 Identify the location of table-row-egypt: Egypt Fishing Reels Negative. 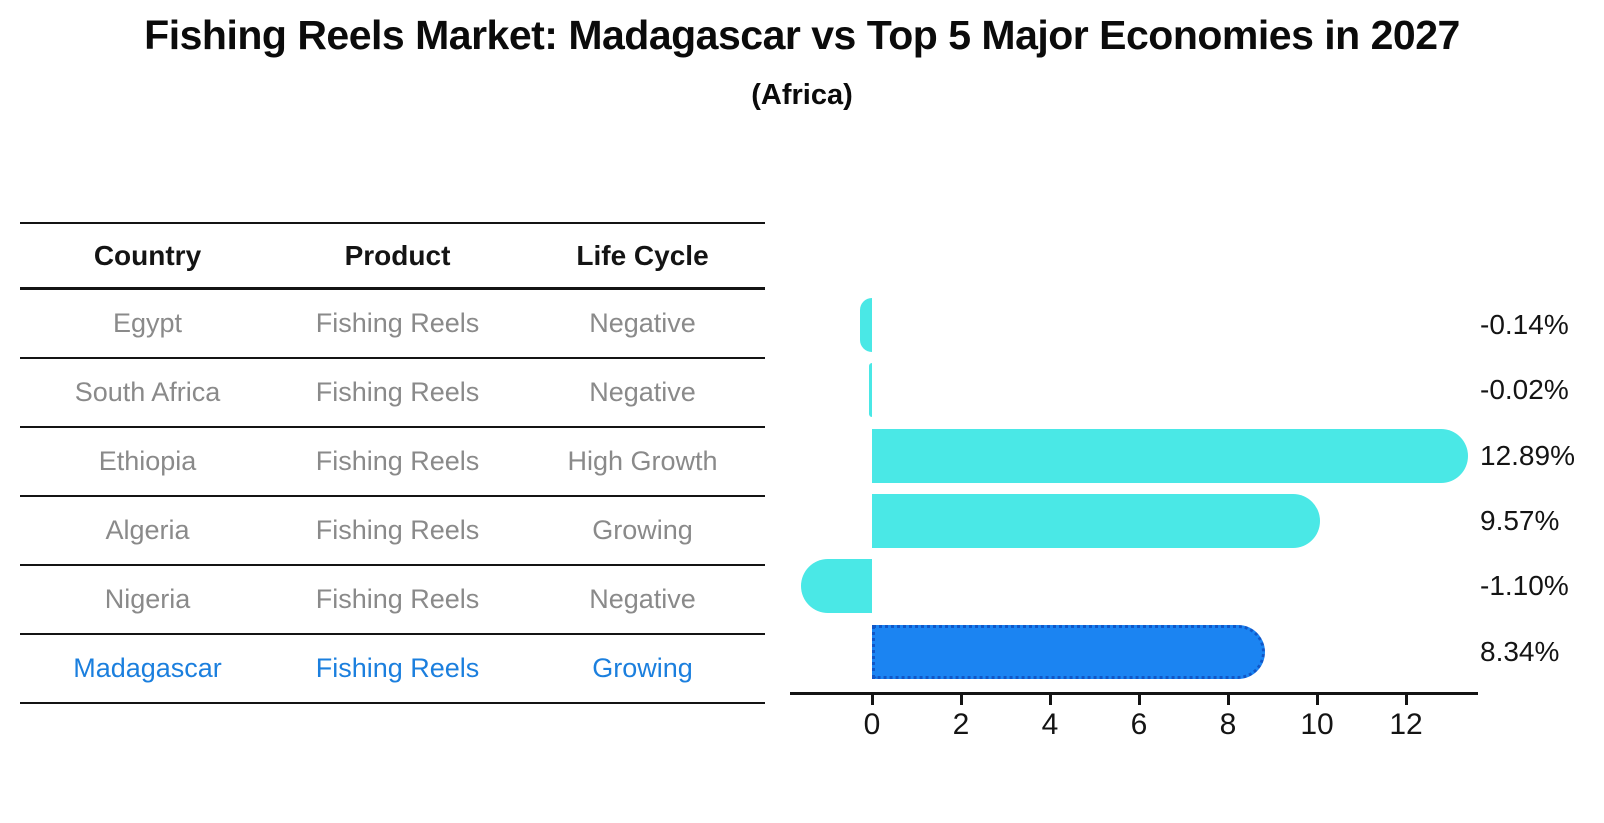
(392, 324).